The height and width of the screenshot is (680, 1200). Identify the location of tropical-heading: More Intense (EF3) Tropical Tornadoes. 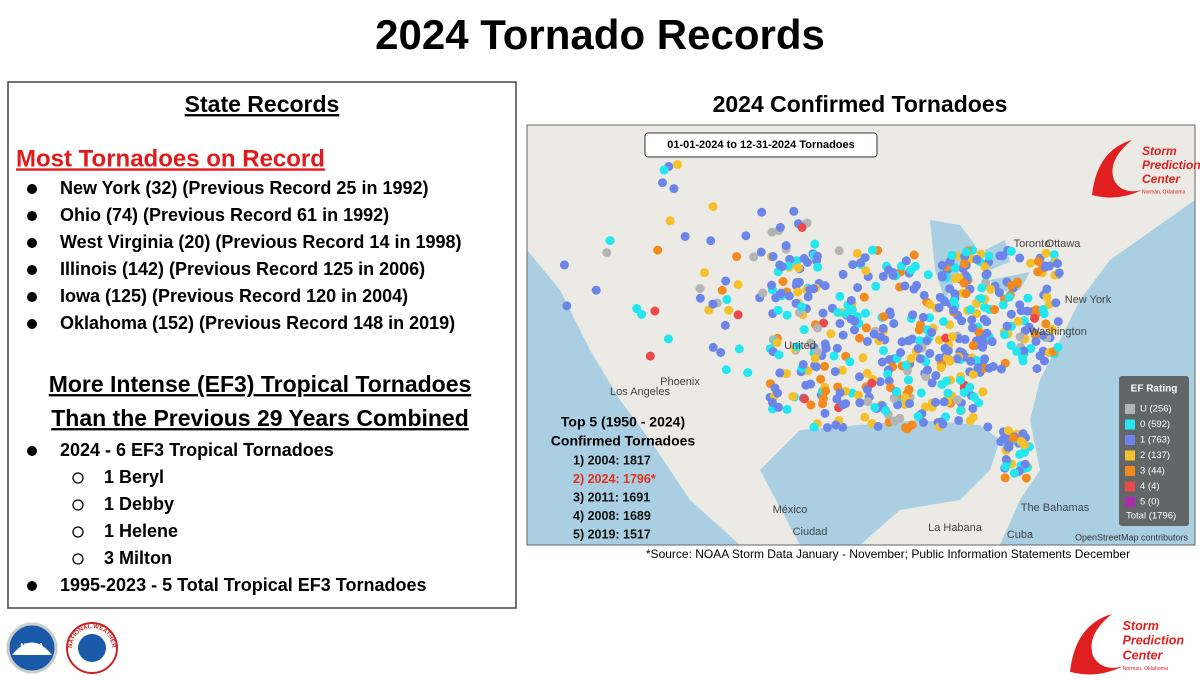
(260, 384).